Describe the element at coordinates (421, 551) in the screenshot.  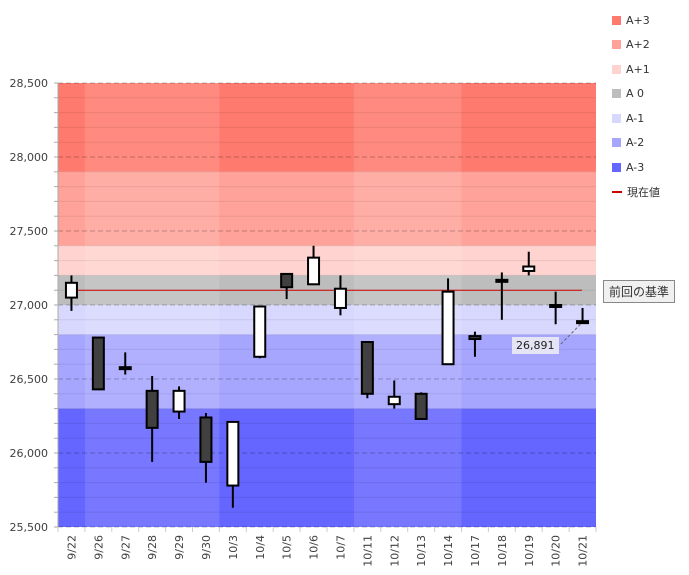
I see `x-tick-label: 10/13` at that location.